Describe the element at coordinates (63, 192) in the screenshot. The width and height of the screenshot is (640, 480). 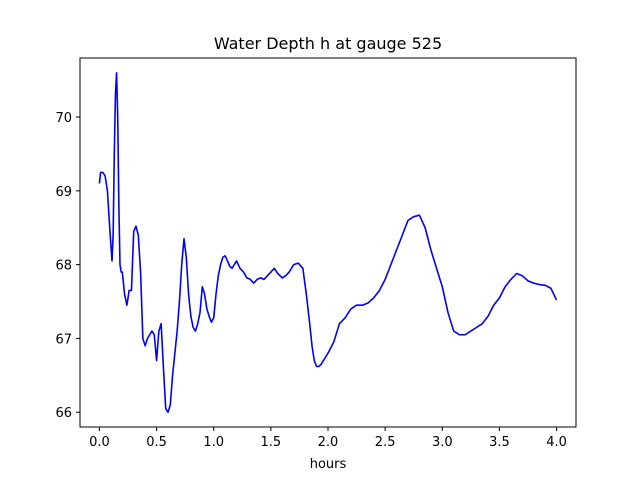
I see `y-tick-label: 69` at that location.